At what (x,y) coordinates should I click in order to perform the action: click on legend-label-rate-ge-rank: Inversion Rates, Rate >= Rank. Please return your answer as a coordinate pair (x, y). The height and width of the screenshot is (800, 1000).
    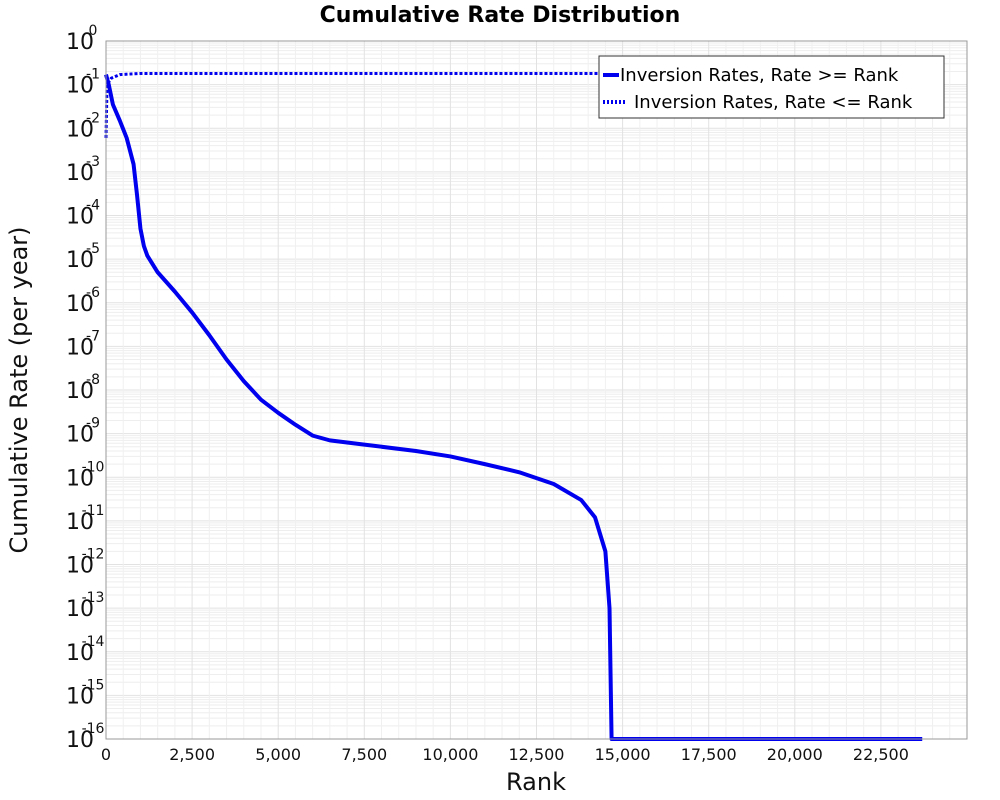
    Looking at the image, I should click on (759, 75).